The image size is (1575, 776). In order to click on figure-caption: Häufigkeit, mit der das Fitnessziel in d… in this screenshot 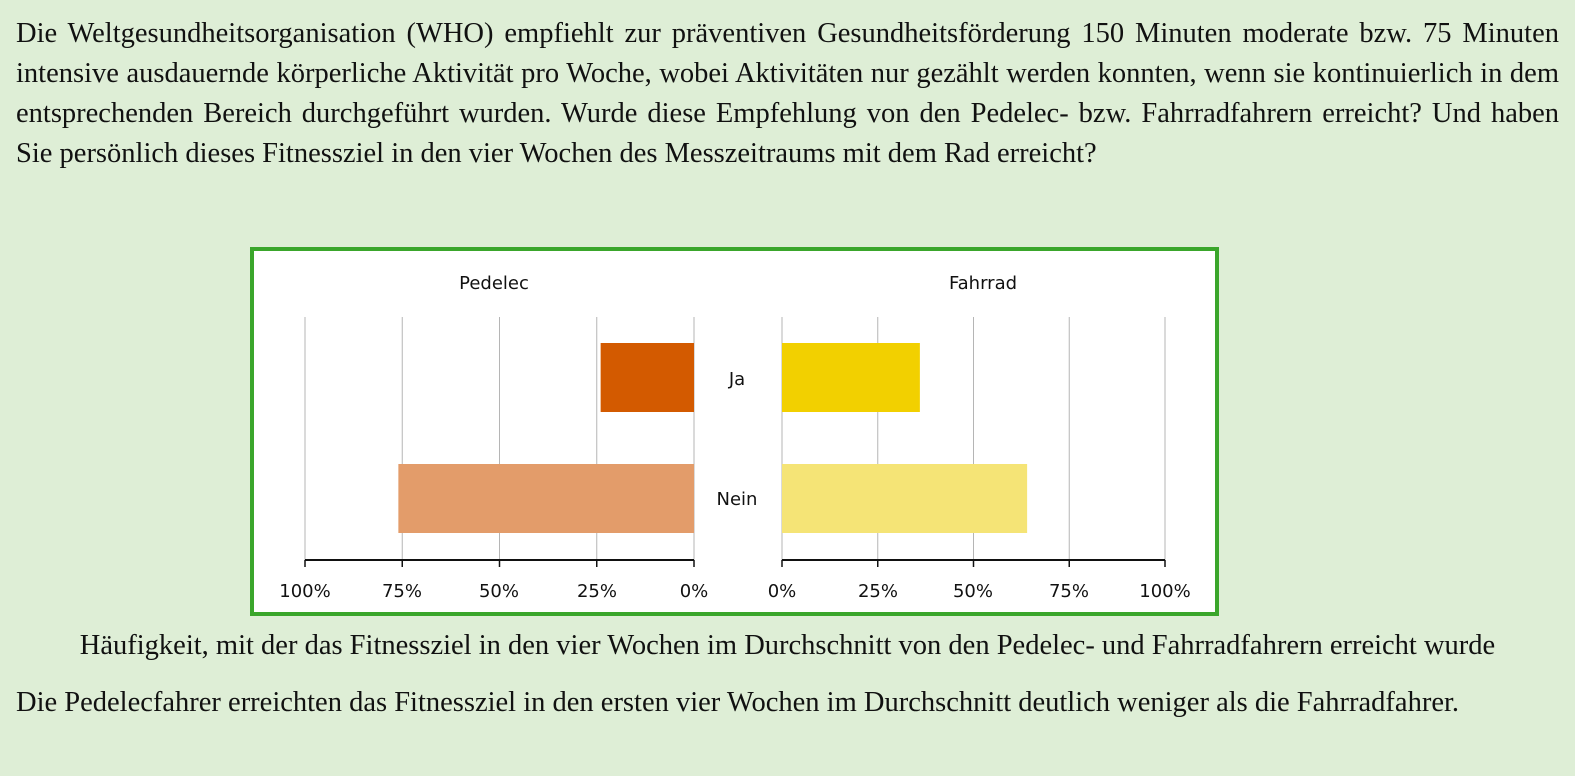, I will do `click(787, 645)`.